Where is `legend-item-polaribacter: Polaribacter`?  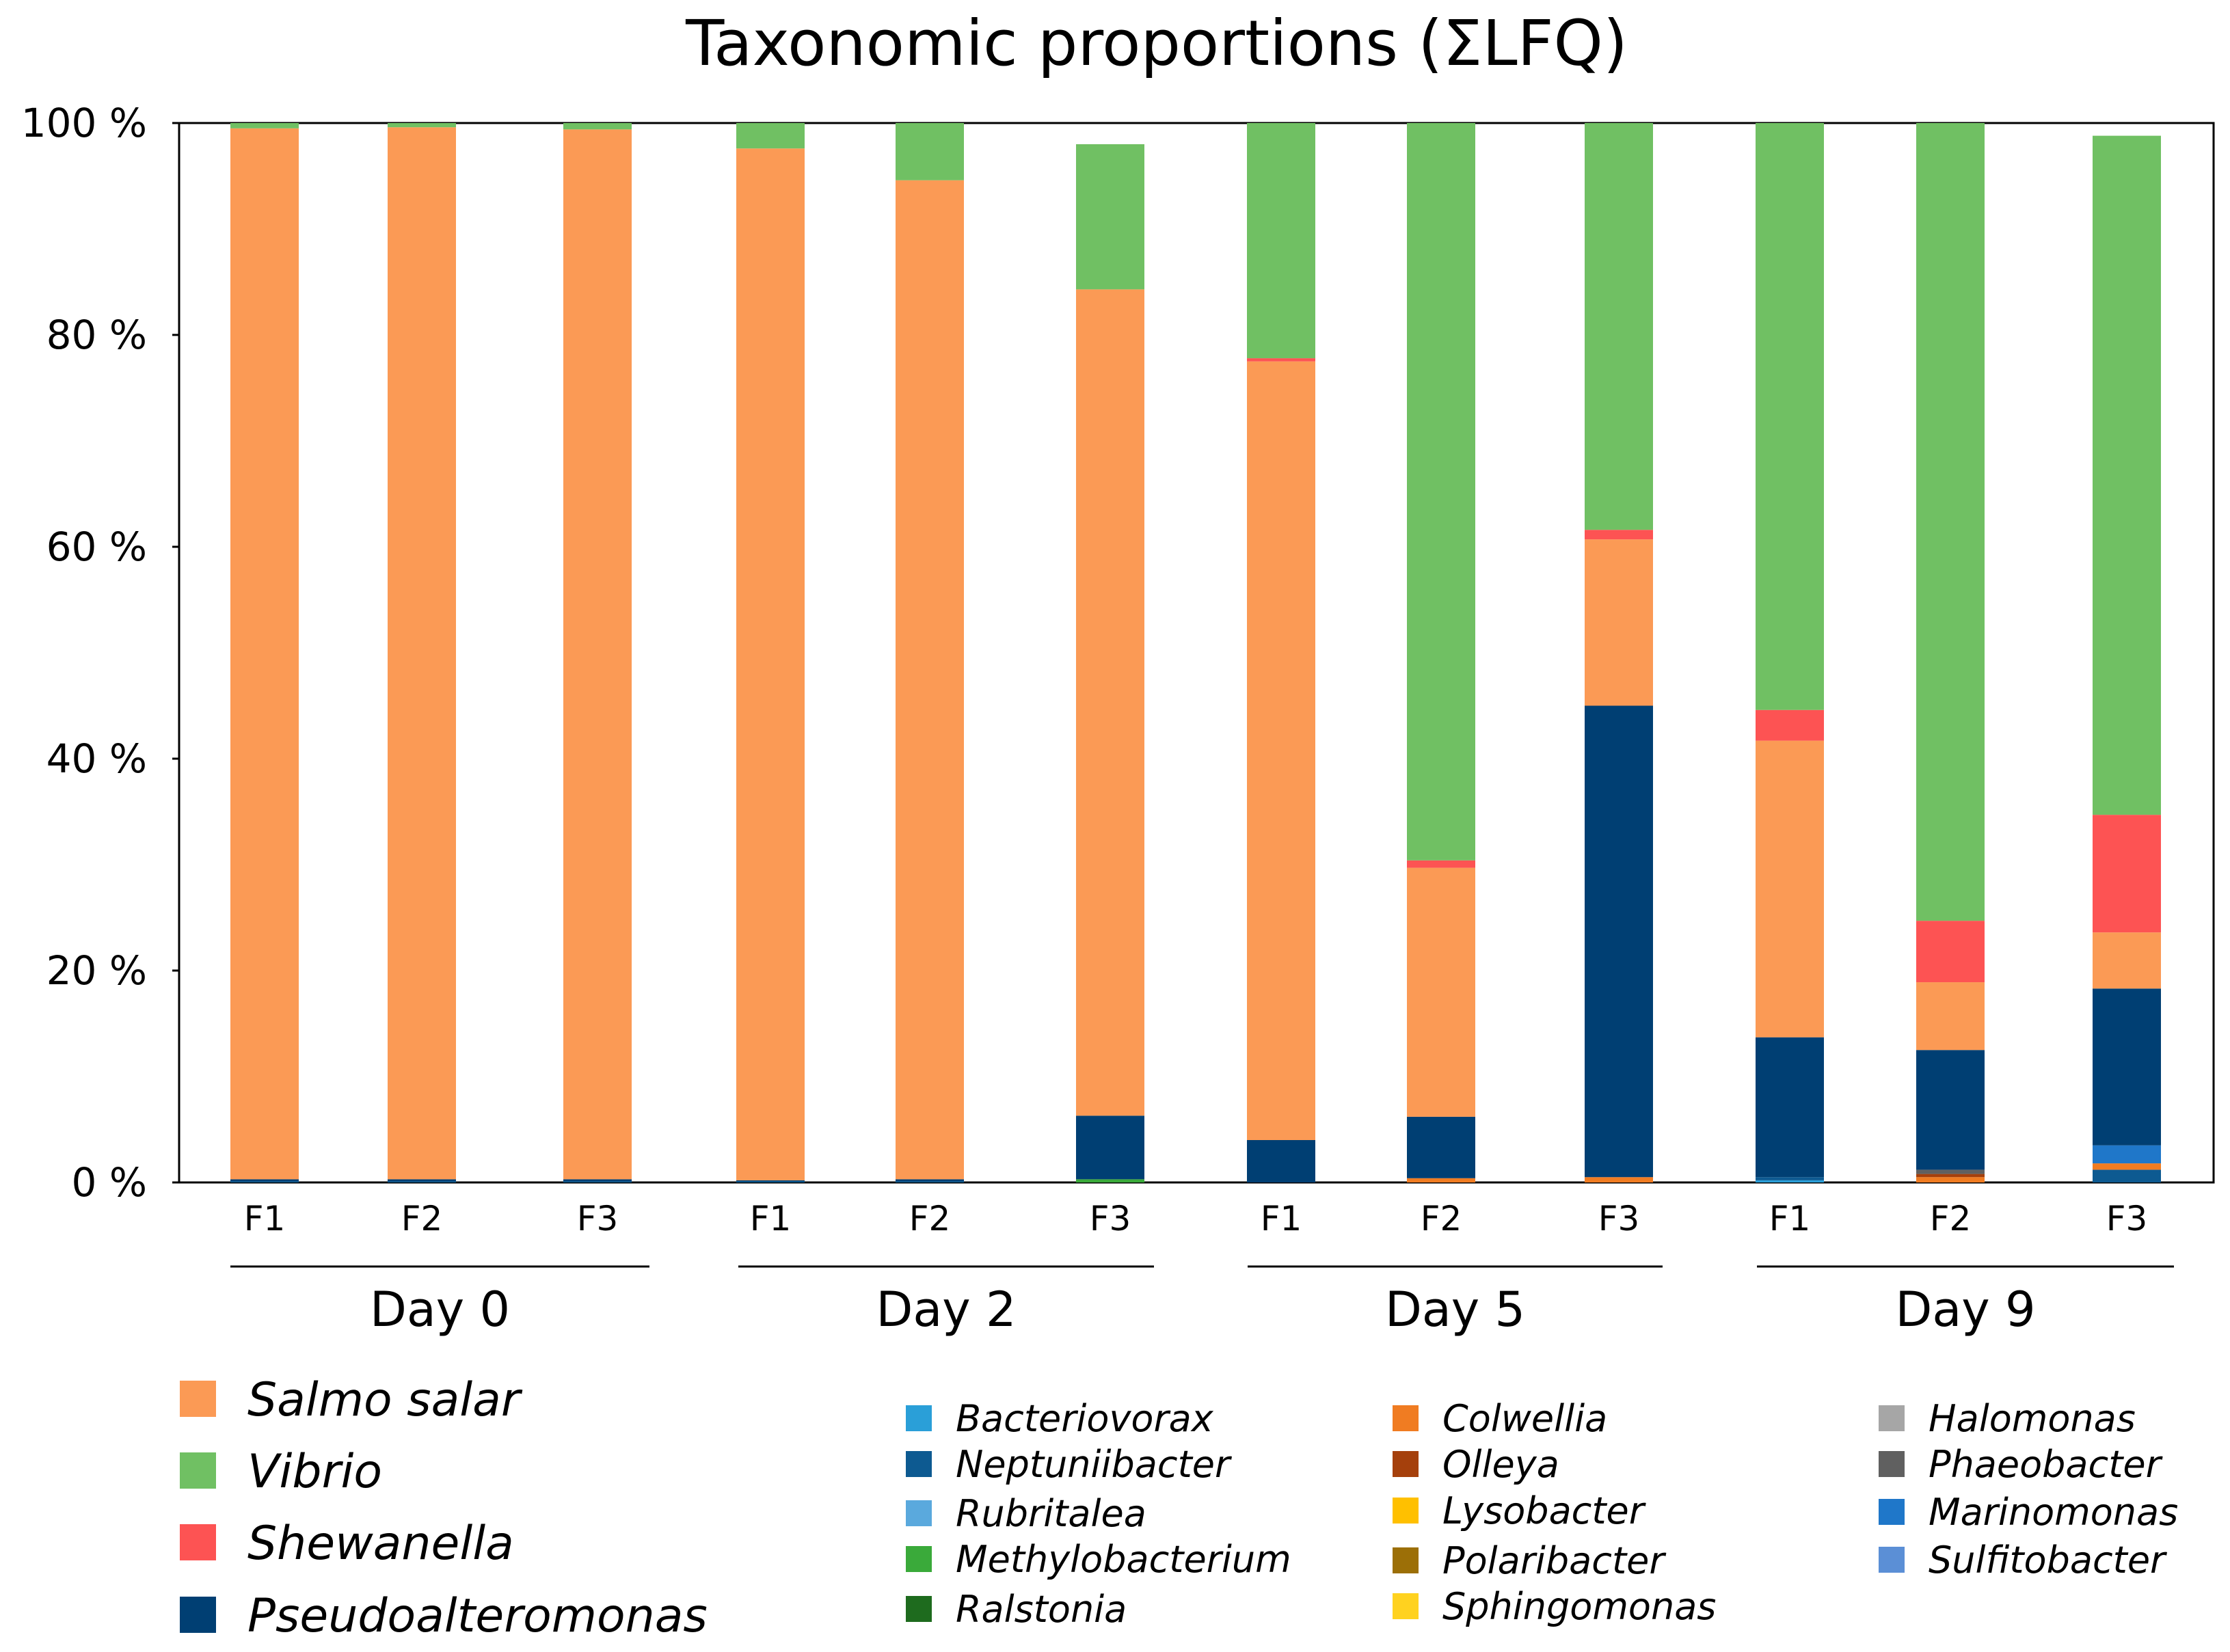
legend-item-polaribacter: Polaribacter is located at coordinates (1529, 1560).